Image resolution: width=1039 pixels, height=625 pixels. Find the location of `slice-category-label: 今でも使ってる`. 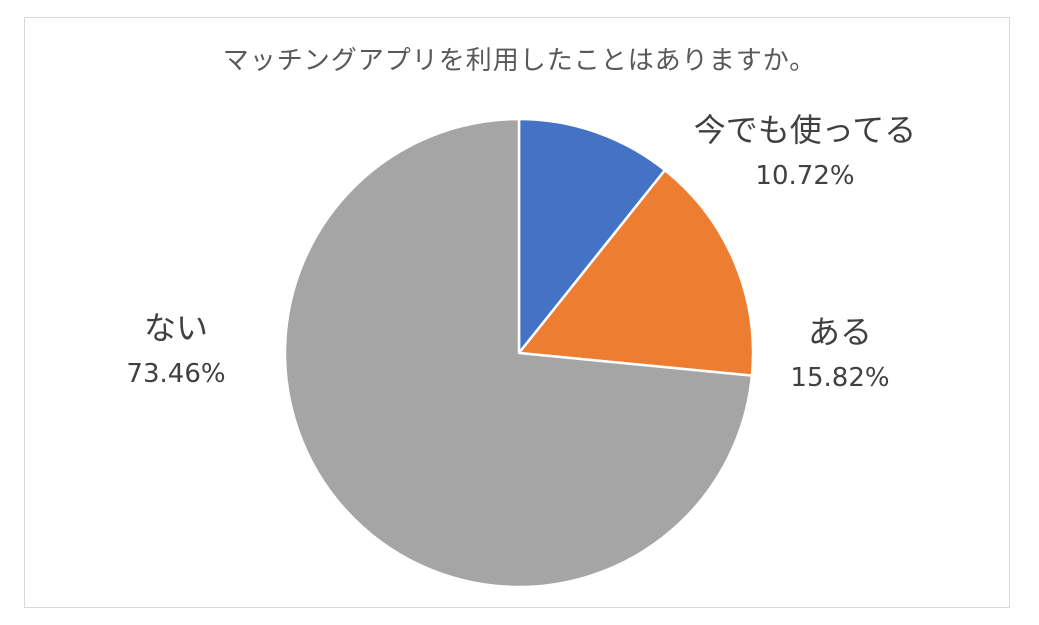

slice-category-label: 今でも使ってる is located at coordinates (805, 130).